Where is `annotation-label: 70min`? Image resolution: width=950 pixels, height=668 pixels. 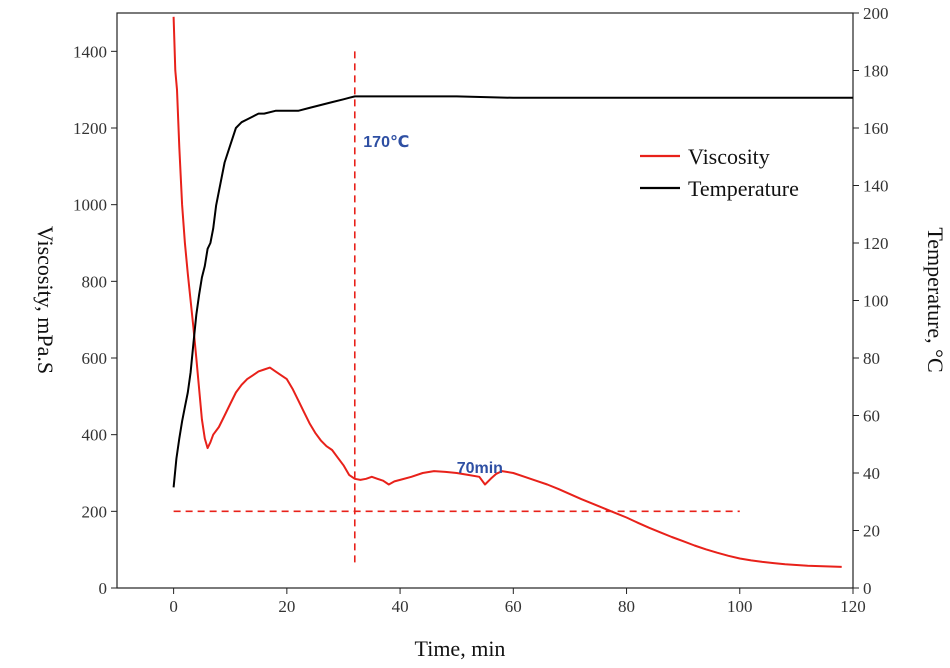 annotation-label: 70min is located at coordinates (480, 468).